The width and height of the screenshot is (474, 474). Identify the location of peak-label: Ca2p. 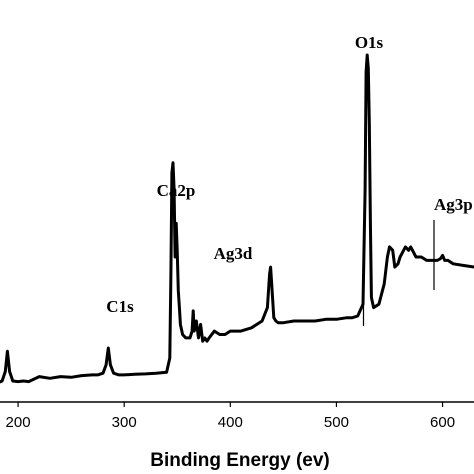
(176, 190).